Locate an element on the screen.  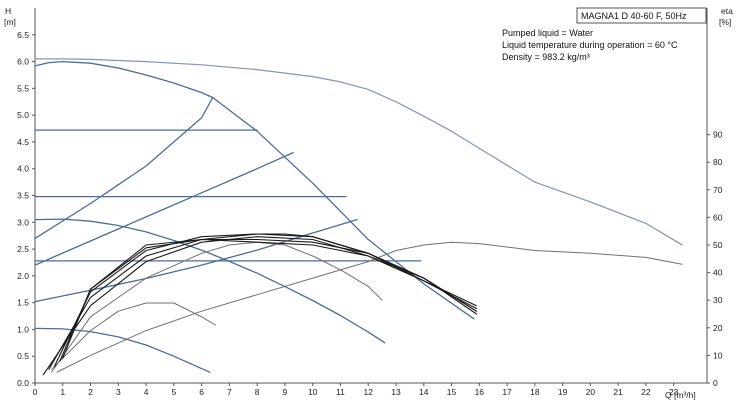
x-tick-label: 2 is located at coordinates (90, 392).